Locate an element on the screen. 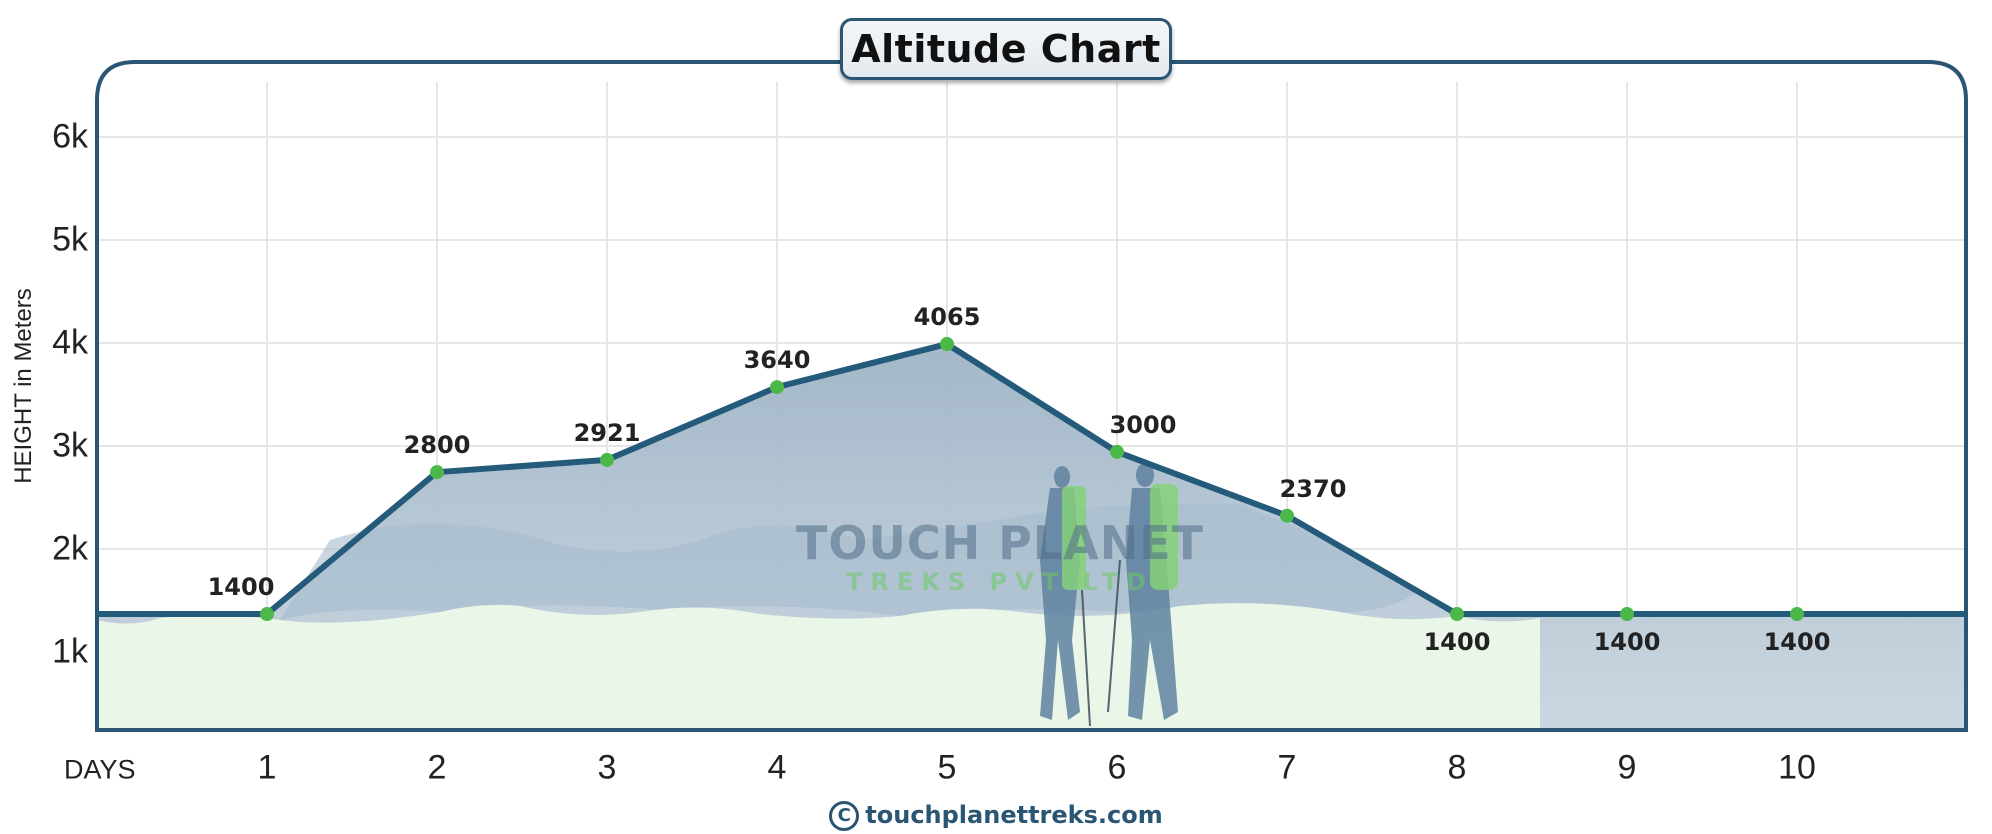 This screenshot has height=834, width=1992. x-tick-label: 5 is located at coordinates (947, 767).